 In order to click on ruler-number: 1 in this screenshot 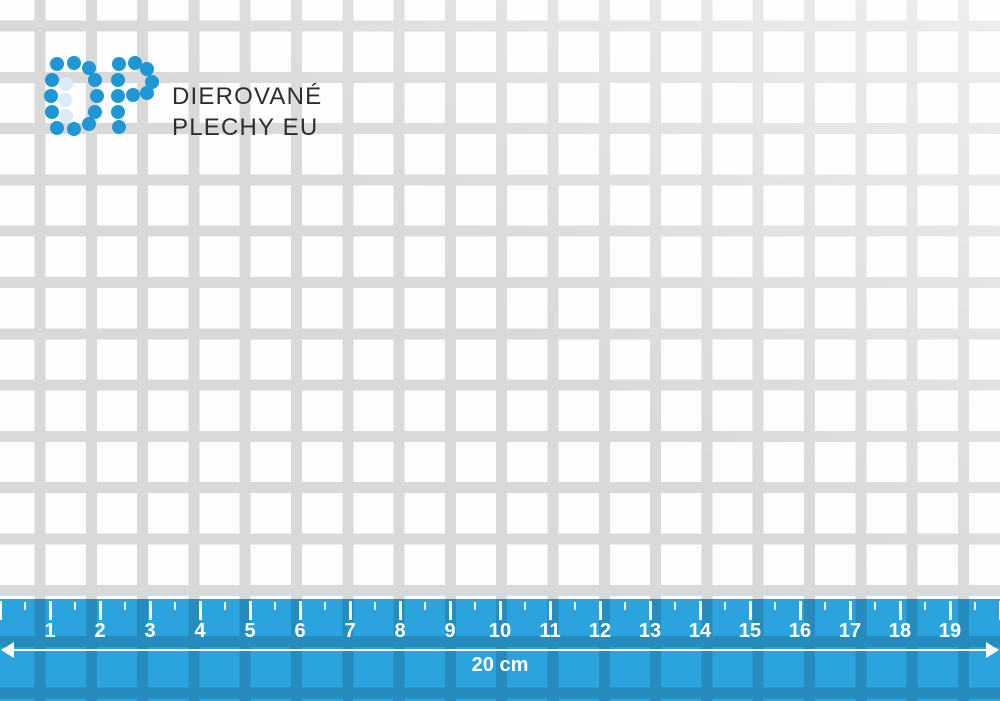, I will do `click(50, 631)`.